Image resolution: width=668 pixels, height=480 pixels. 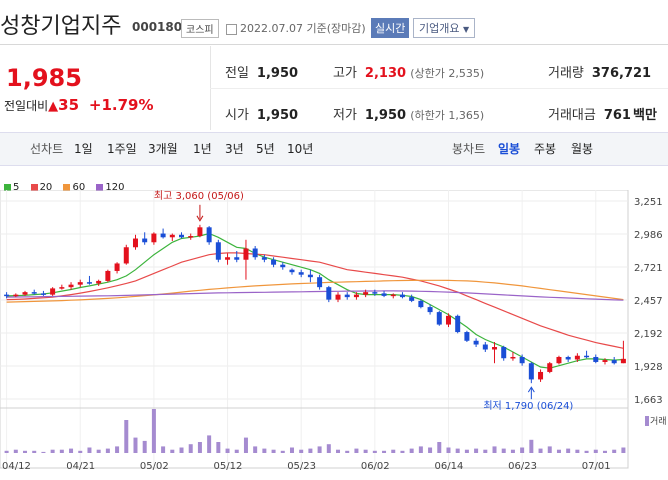 I want to click on open-price: 시가 1,950, so click(x=261, y=113).